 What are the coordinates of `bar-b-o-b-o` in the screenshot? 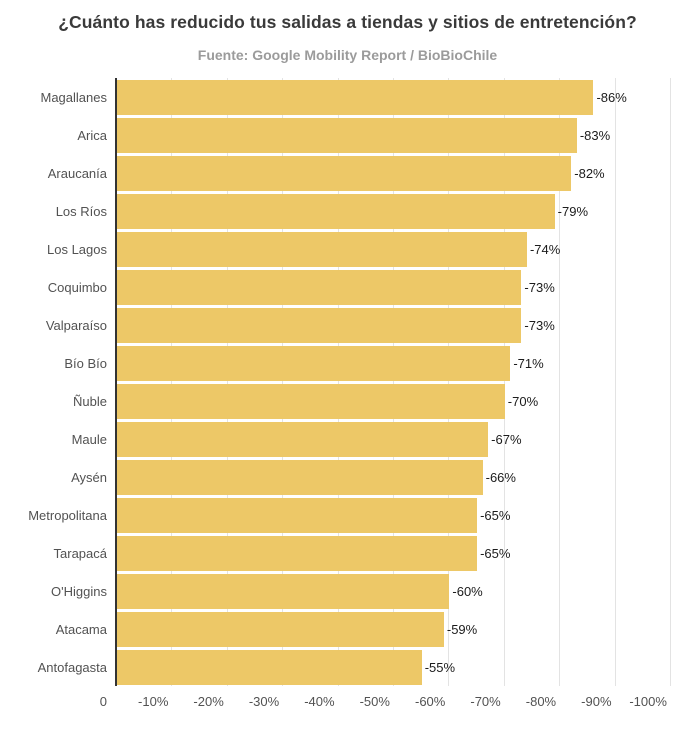 It's located at (314, 363).